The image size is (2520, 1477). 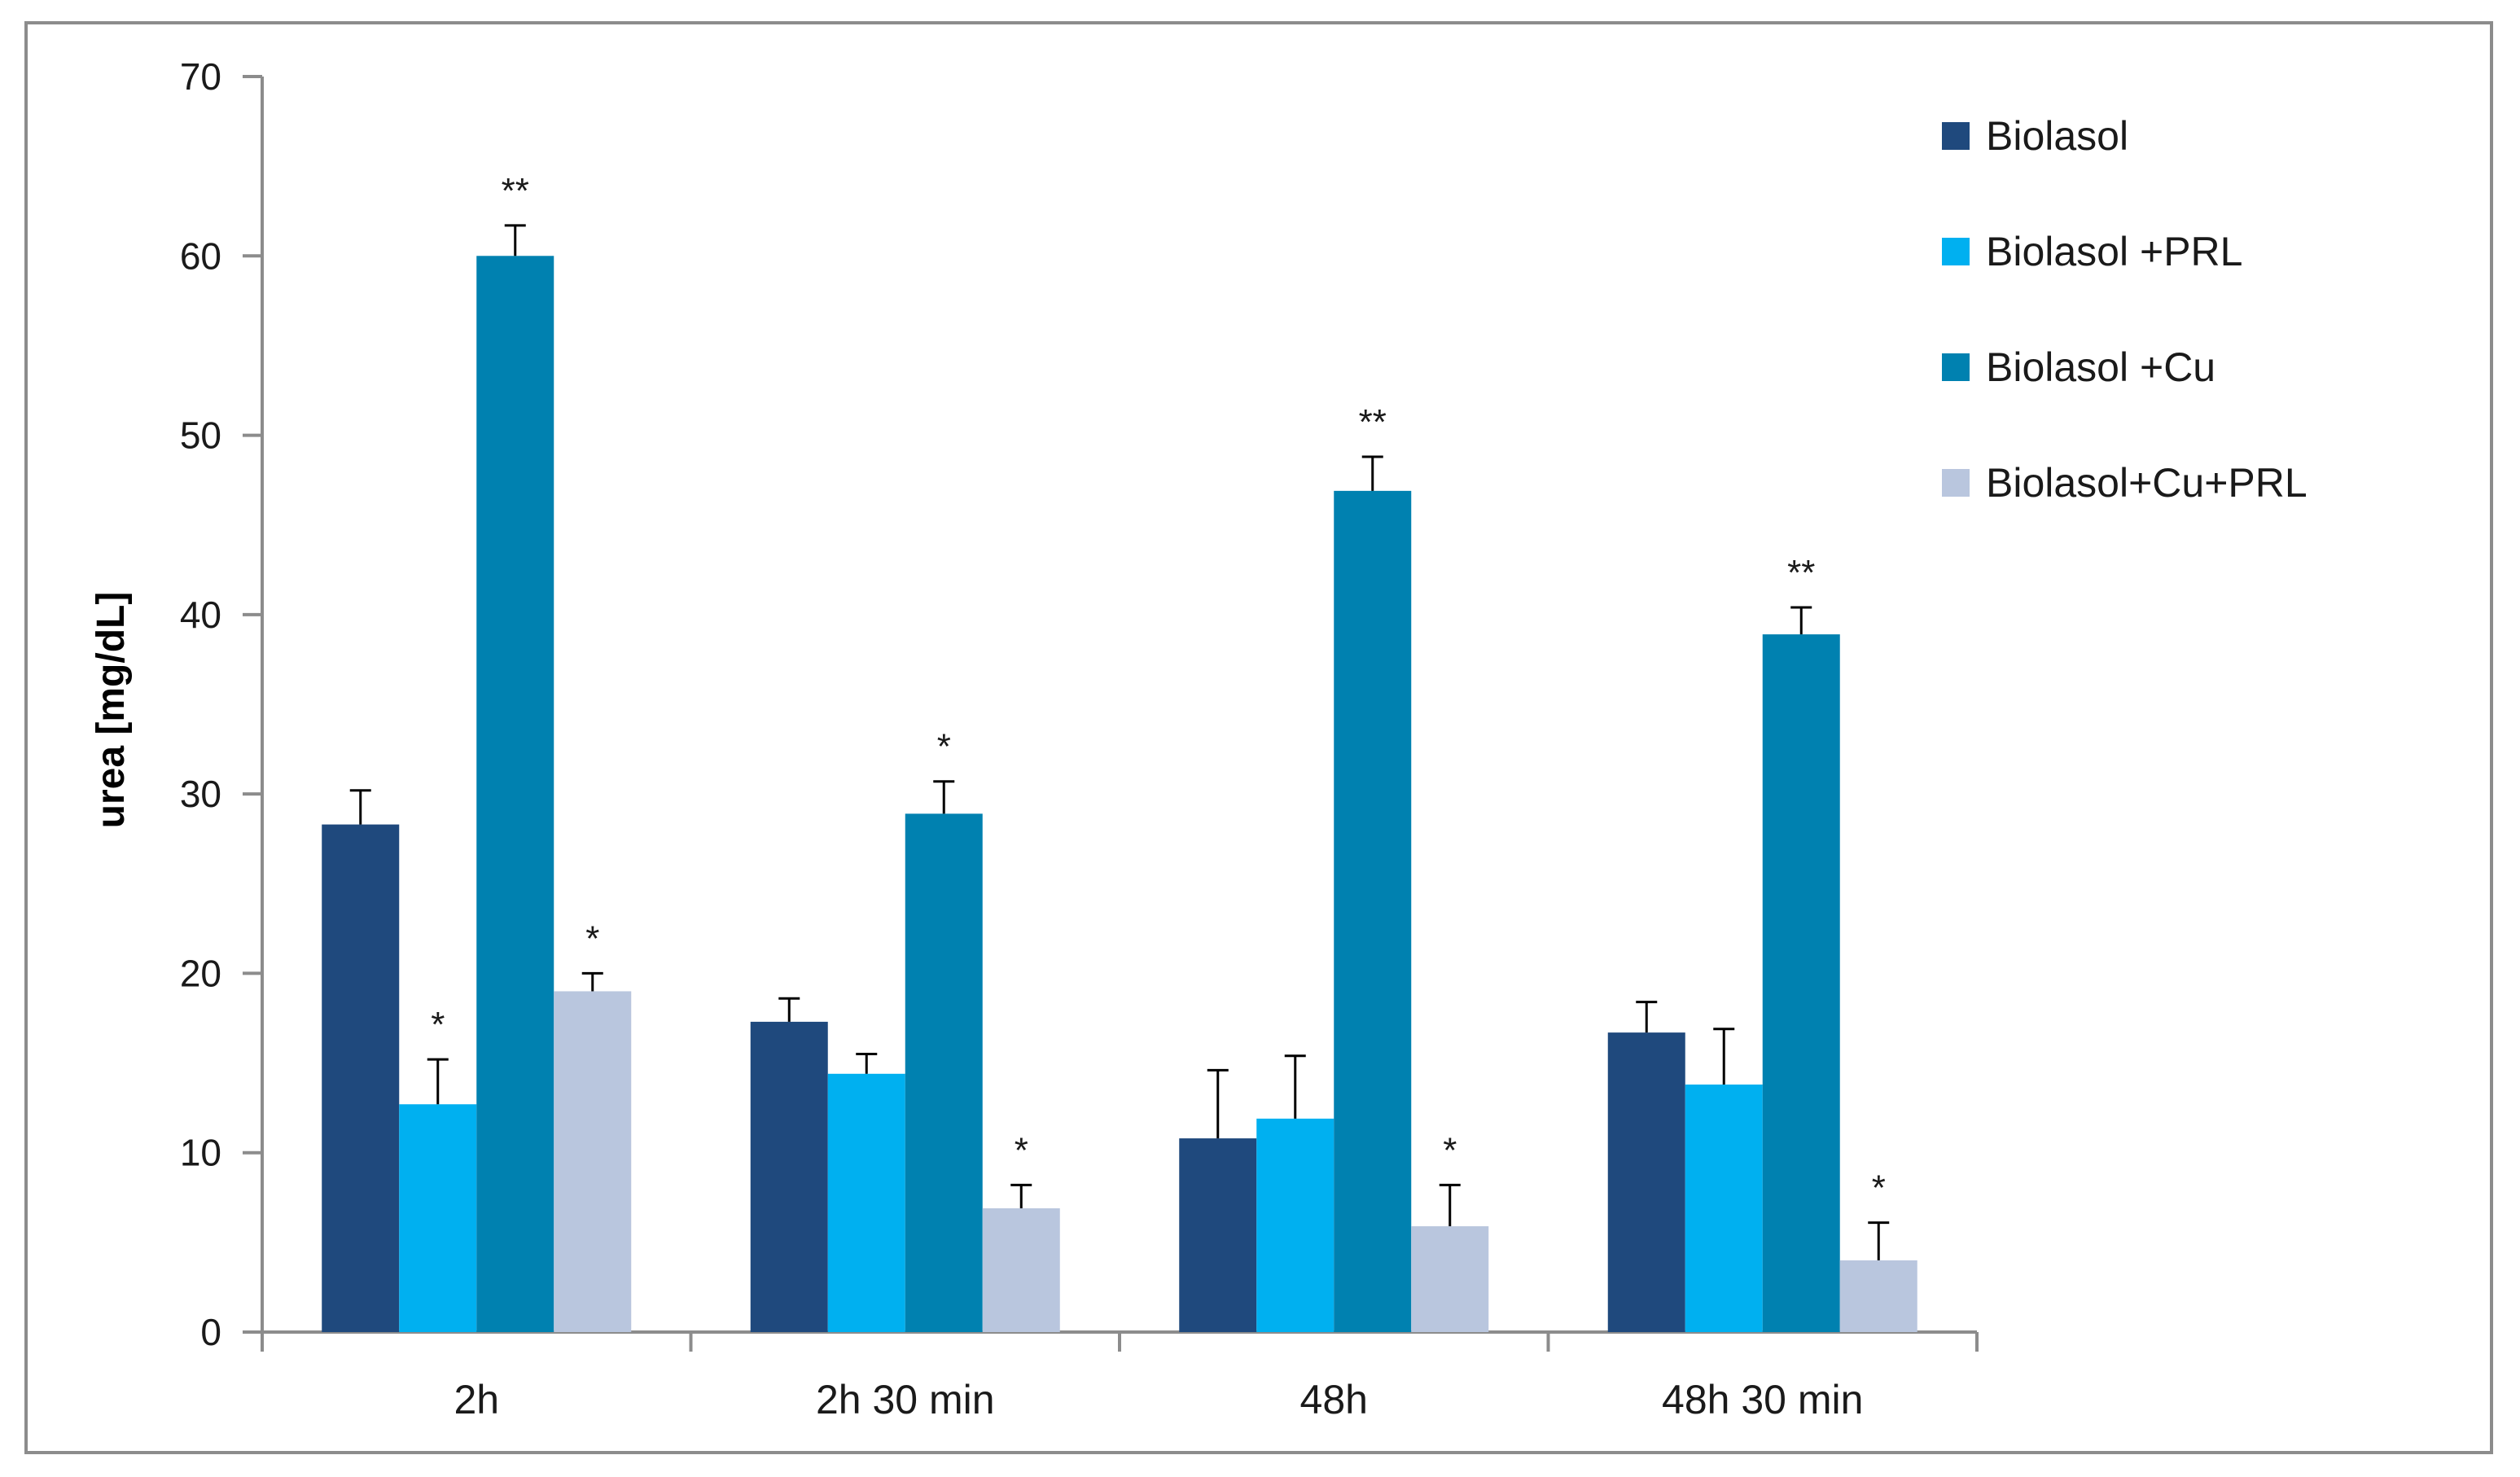 What do you see at coordinates (2146, 483) in the screenshot?
I see `legend-label: Biolasol+Cu+PRL` at bounding box center [2146, 483].